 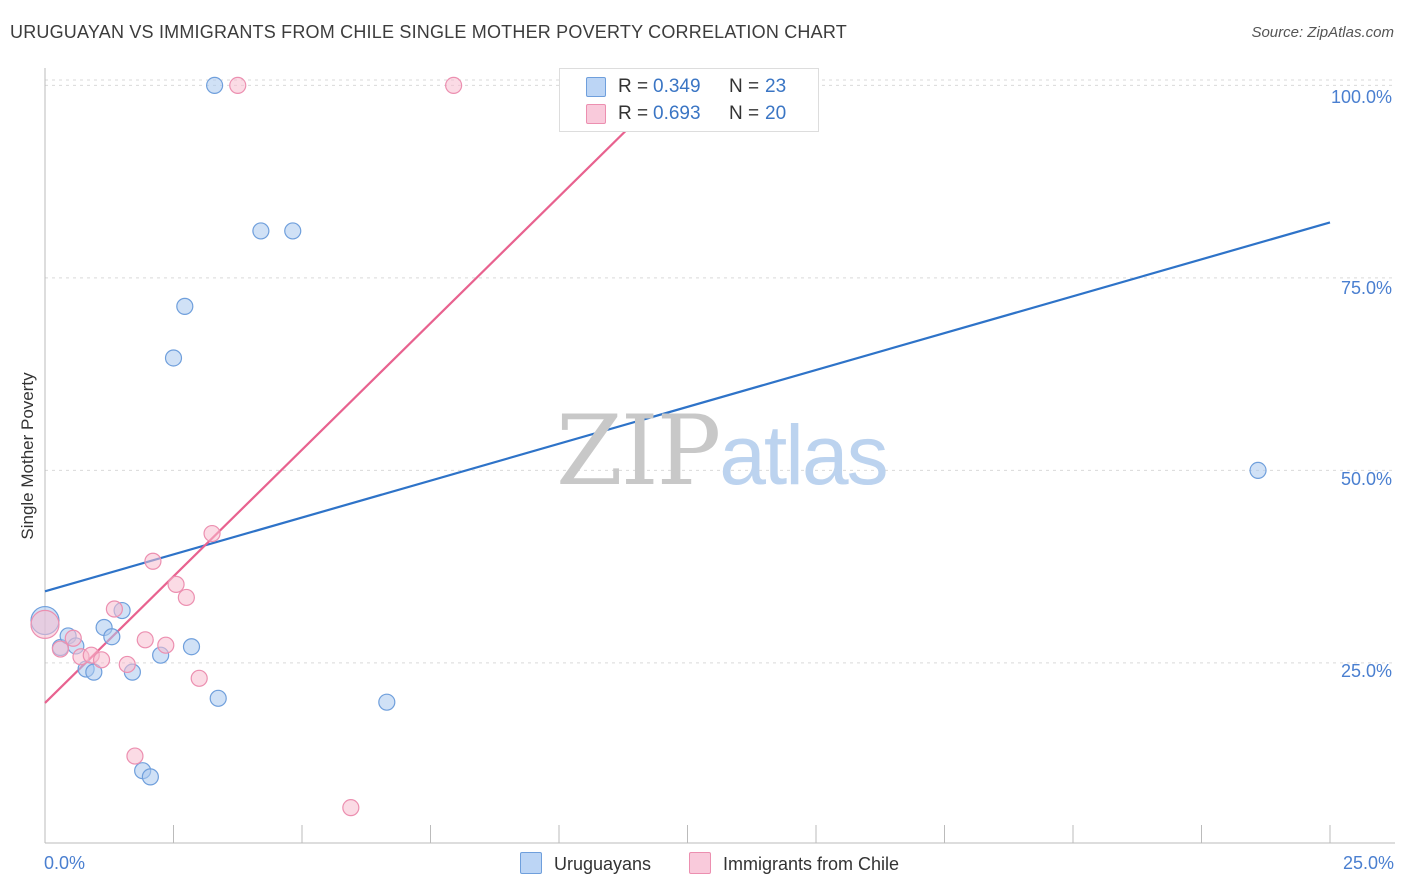 I want to click on legend-item-chile: Immigrants from Chile, so click(x=794, y=863).